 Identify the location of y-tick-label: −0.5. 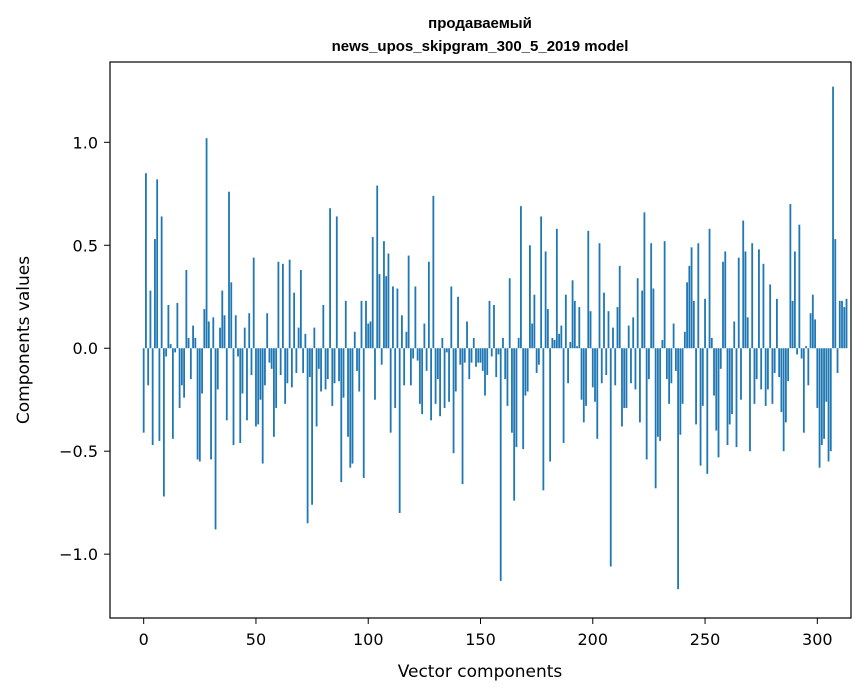
(78, 451).